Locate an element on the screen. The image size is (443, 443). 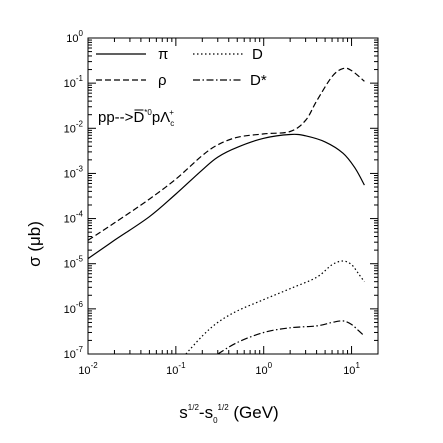
y-tick-label: 10⁻⁴ is located at coordinates (74, 218).